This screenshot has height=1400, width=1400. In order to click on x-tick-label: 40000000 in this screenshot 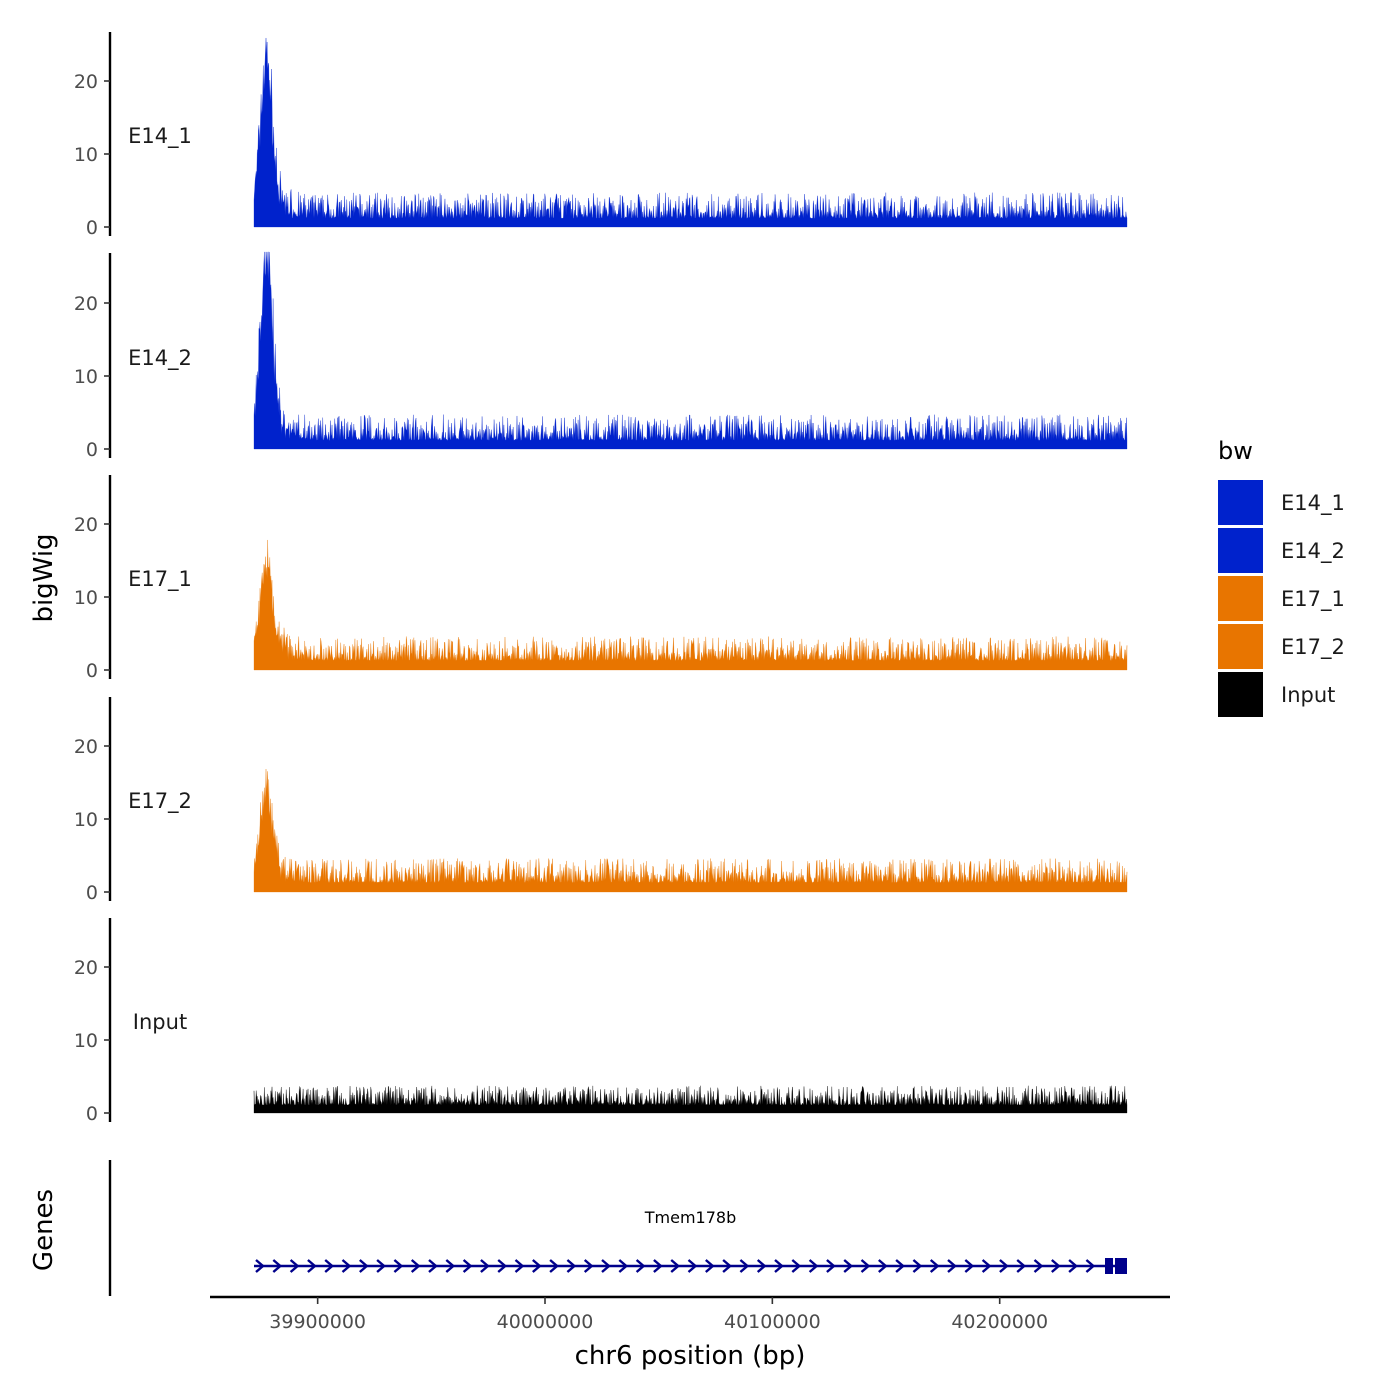, I will do `click(545, 1322)`.